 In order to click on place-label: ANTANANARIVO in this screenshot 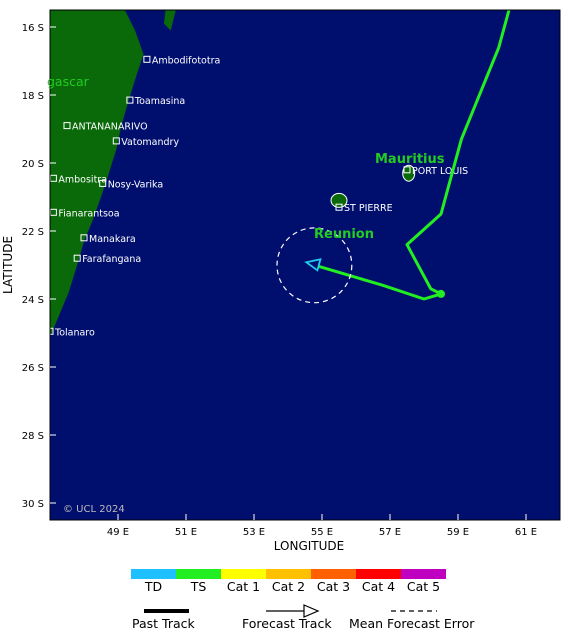, I will do `click(110, 127)`.